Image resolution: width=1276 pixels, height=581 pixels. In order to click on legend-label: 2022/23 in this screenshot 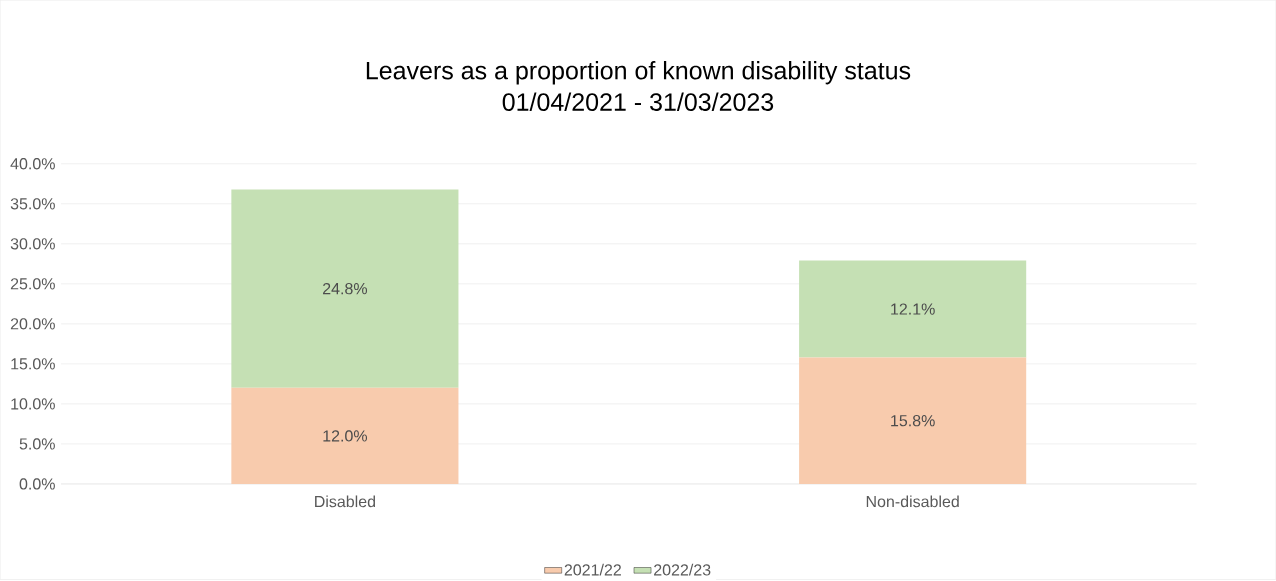, I will do `click(682, 569)`.